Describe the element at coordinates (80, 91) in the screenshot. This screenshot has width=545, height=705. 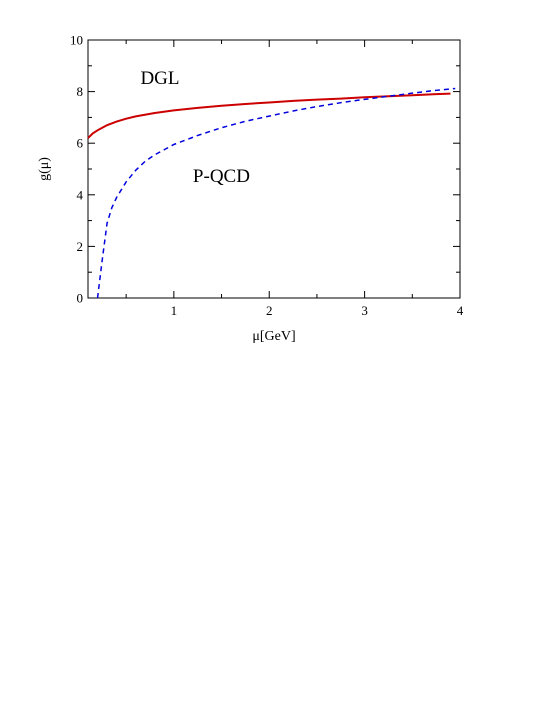
I see `y-tick-label: 8` at that location.